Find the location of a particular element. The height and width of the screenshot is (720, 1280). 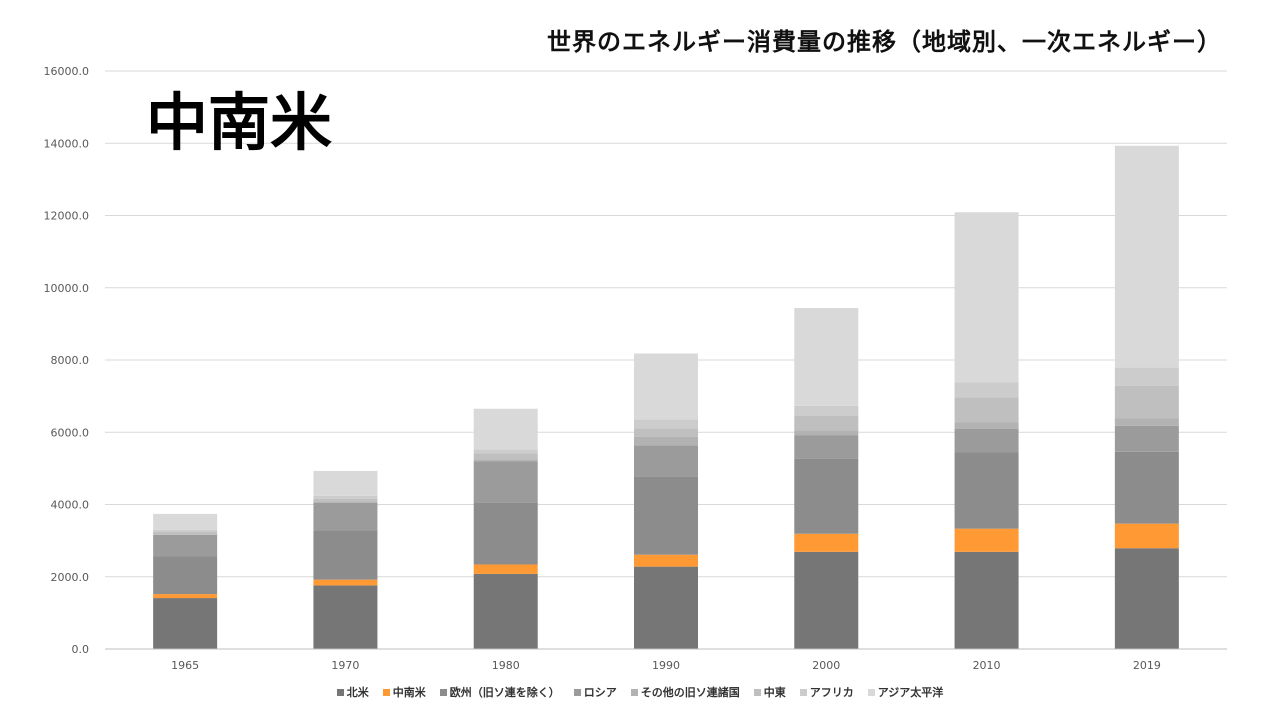

legend-label: 中南米 is located at coordinates (409, 692).